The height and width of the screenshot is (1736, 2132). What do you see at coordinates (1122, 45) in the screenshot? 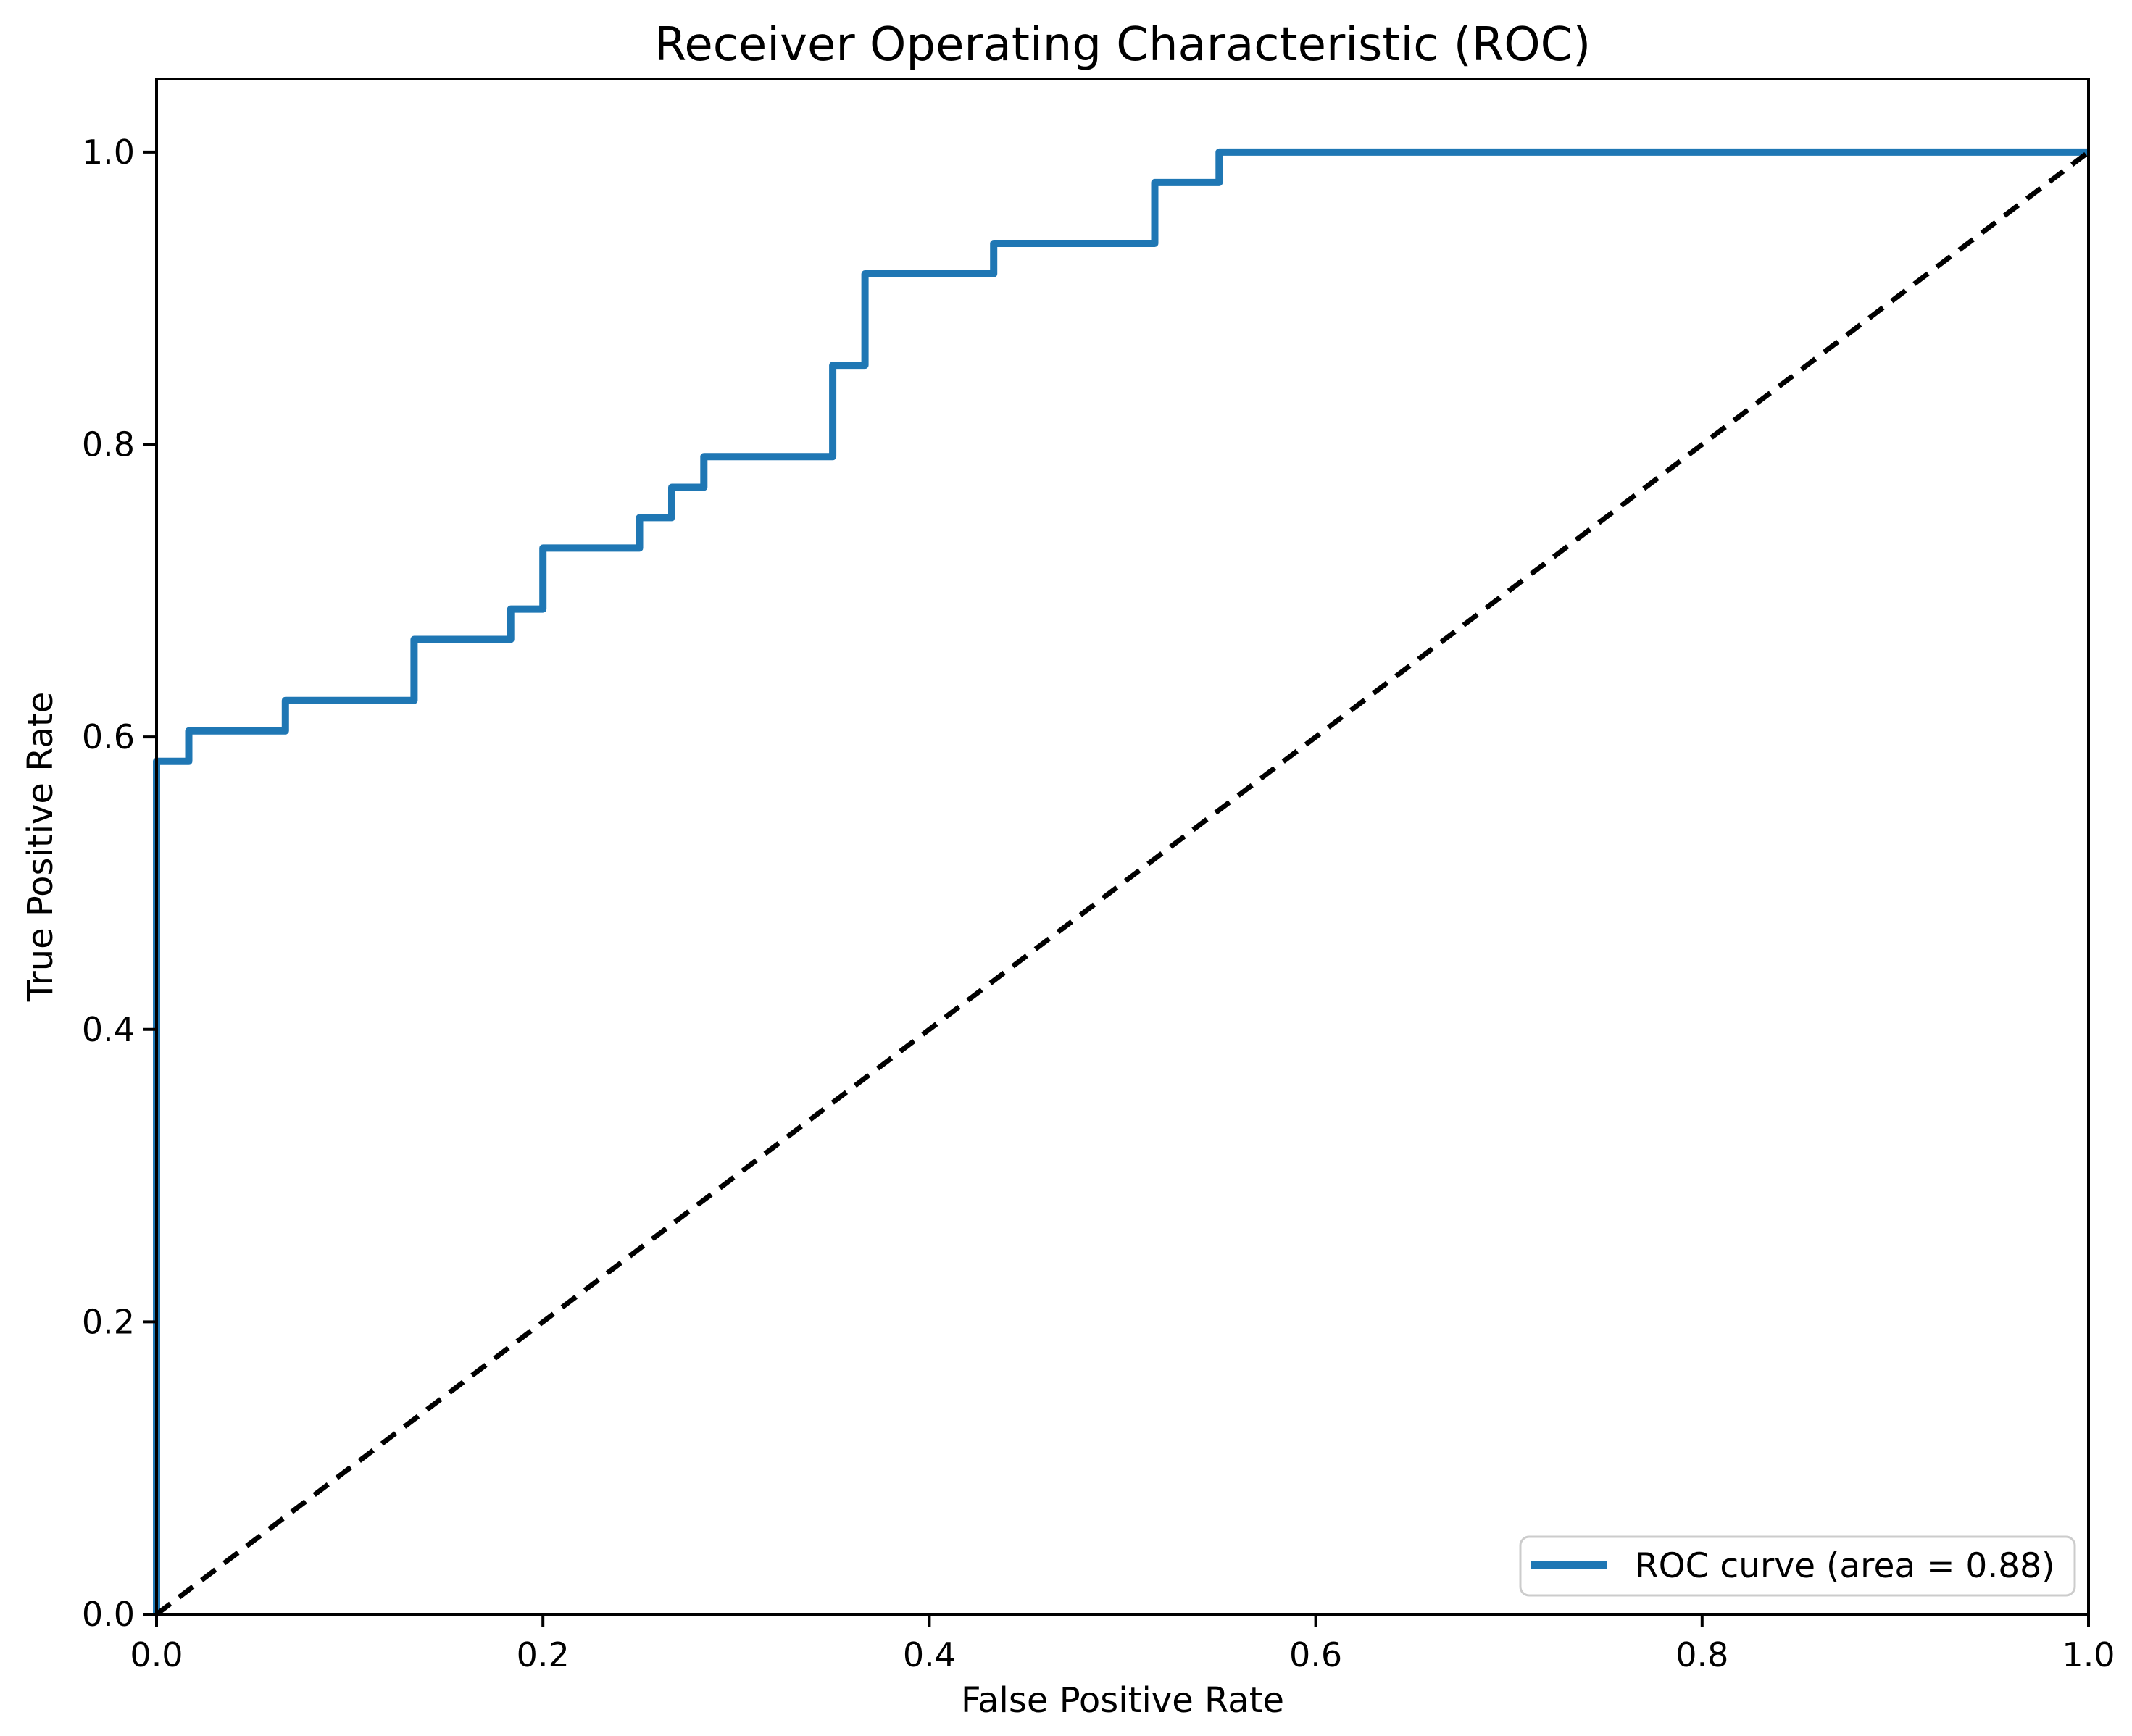
I see `chart-title: Receiver Operating Characteristic (ROC)` at bounding box center [1122, 45].